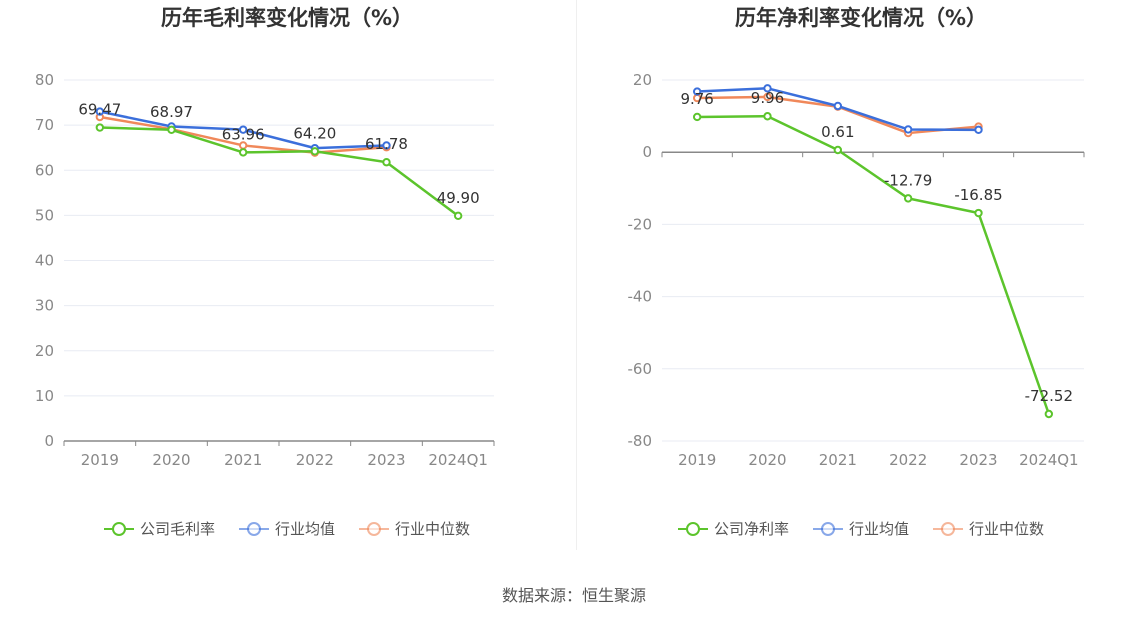 The height and width of the screenshot is (619, 1148). What do you see at coordinates (640, 224) in the screenshot?
I see `y-tick-label: -20` at bounding box center [640, 224].